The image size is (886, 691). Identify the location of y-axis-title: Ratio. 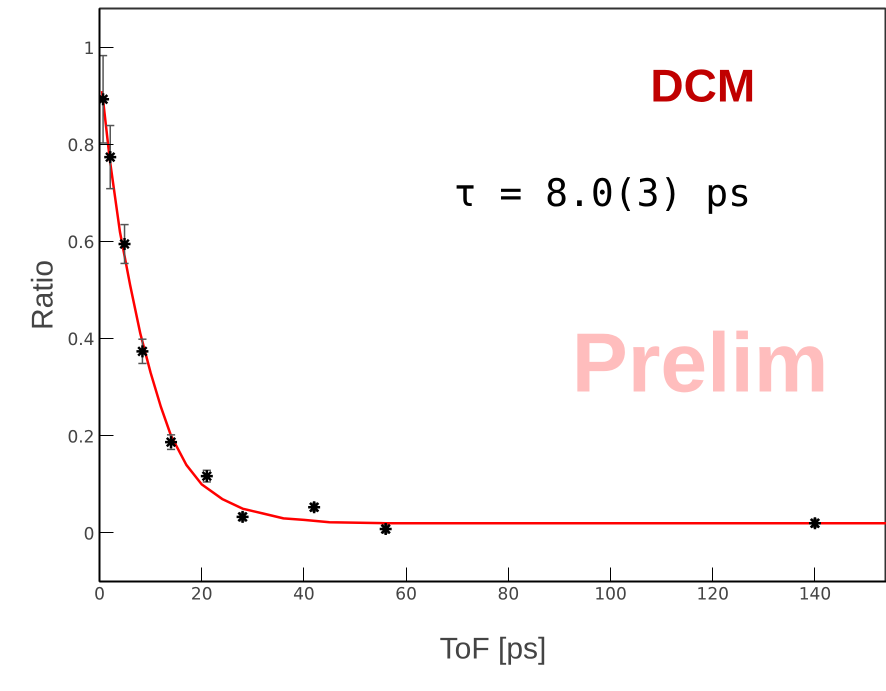
(43, 295).